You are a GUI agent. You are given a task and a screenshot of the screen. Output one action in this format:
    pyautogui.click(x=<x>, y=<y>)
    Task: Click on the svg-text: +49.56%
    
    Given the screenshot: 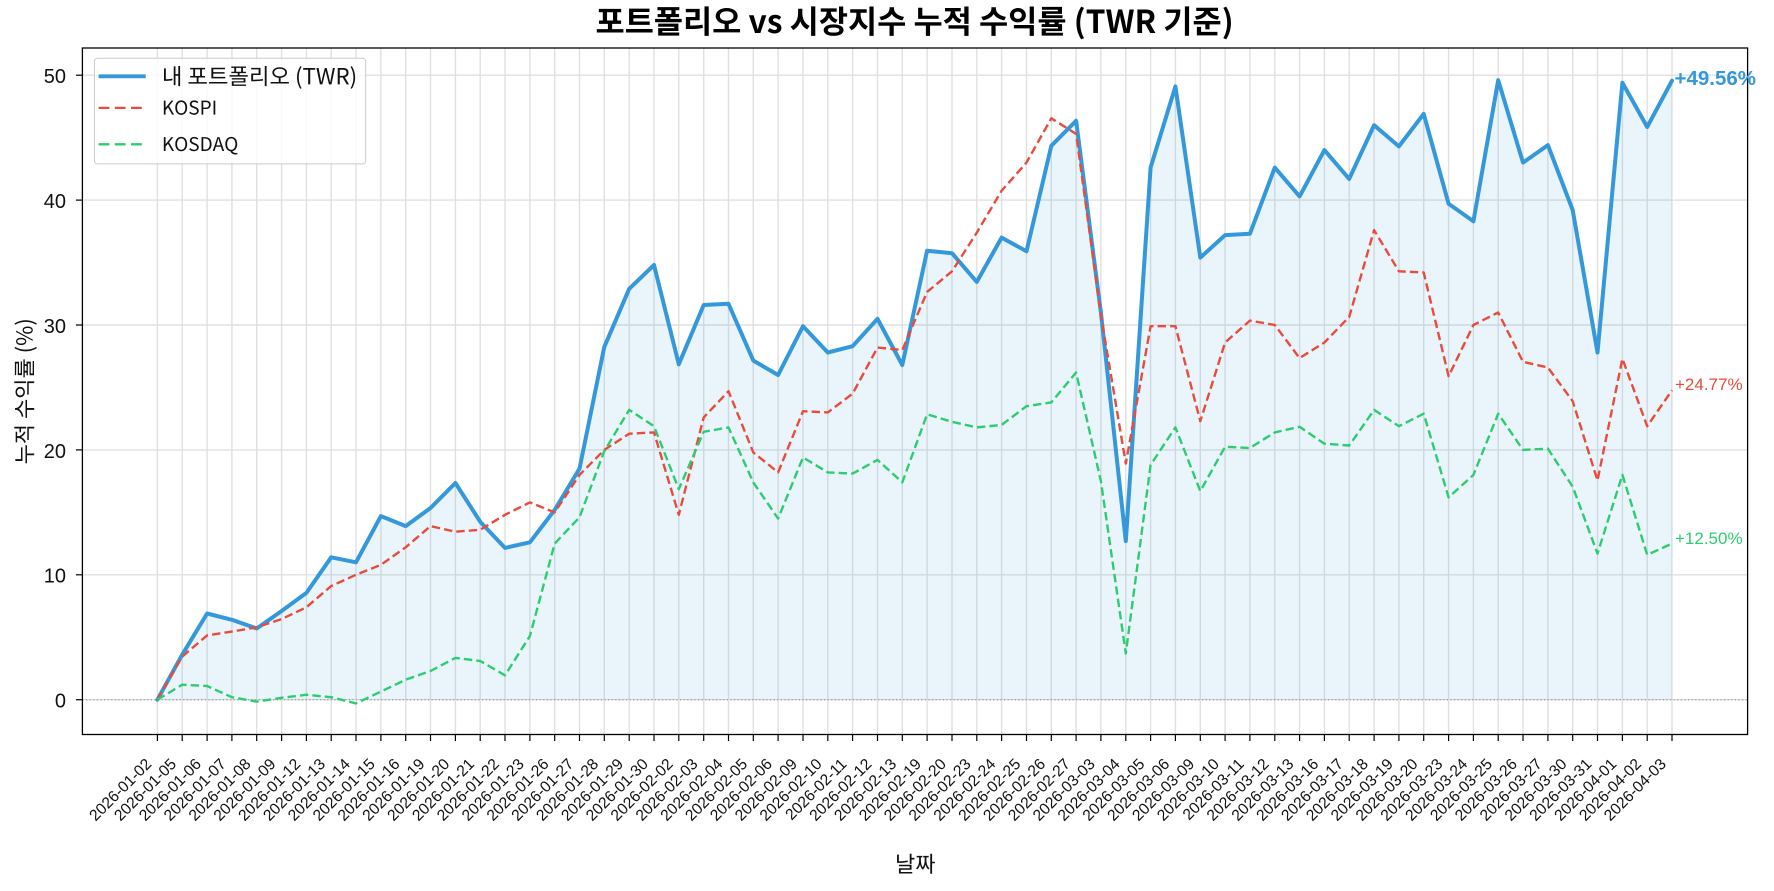 What is the action you would take?
    pyautogui.click(x=1716, y=78)
    